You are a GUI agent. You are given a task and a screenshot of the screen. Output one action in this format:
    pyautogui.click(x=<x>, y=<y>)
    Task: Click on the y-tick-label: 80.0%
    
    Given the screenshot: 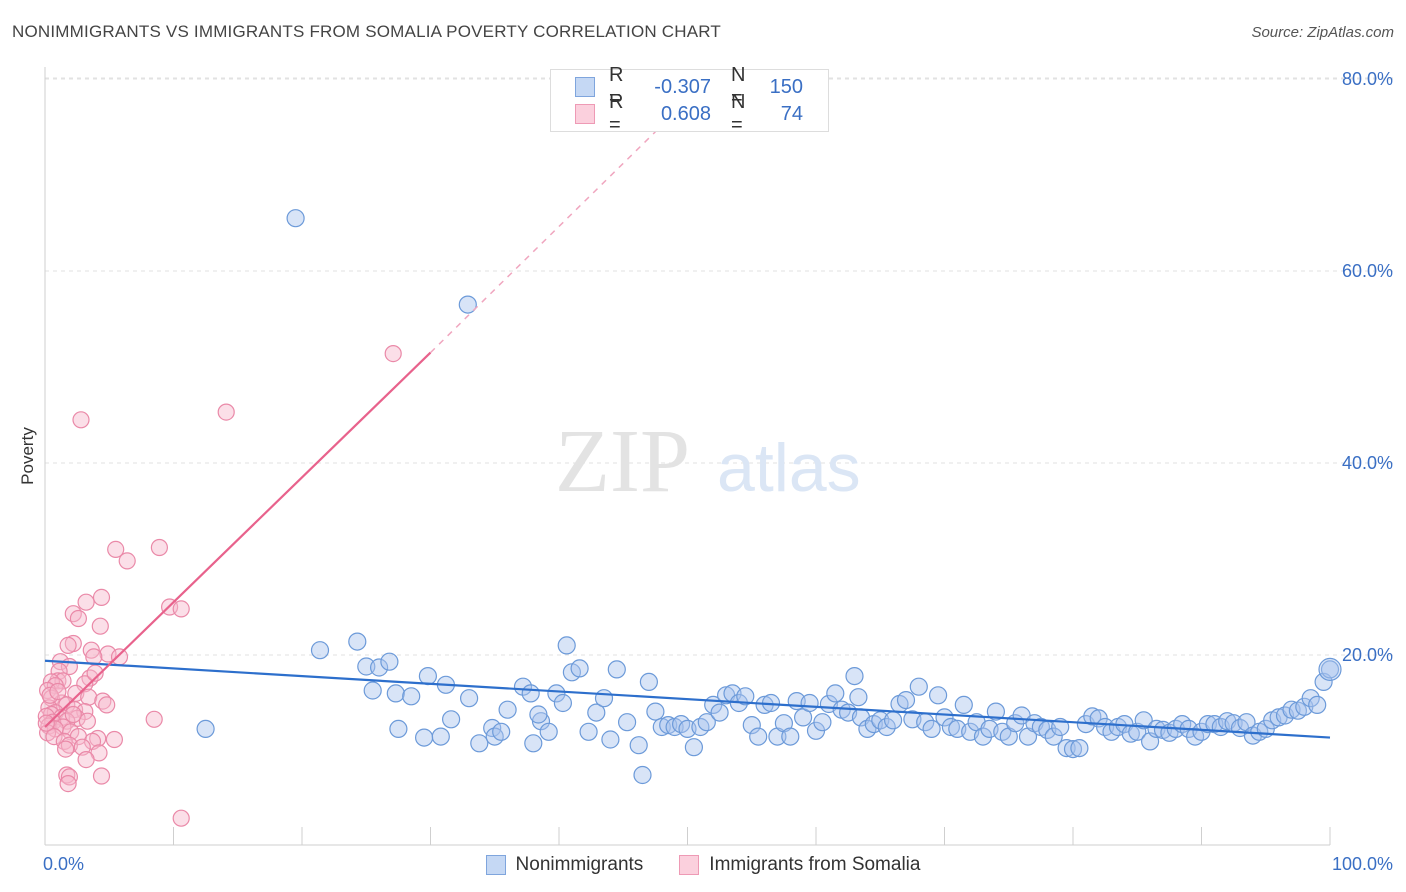 What is the action you would take?
    pyautogui.click(x=1367, y=79)
    